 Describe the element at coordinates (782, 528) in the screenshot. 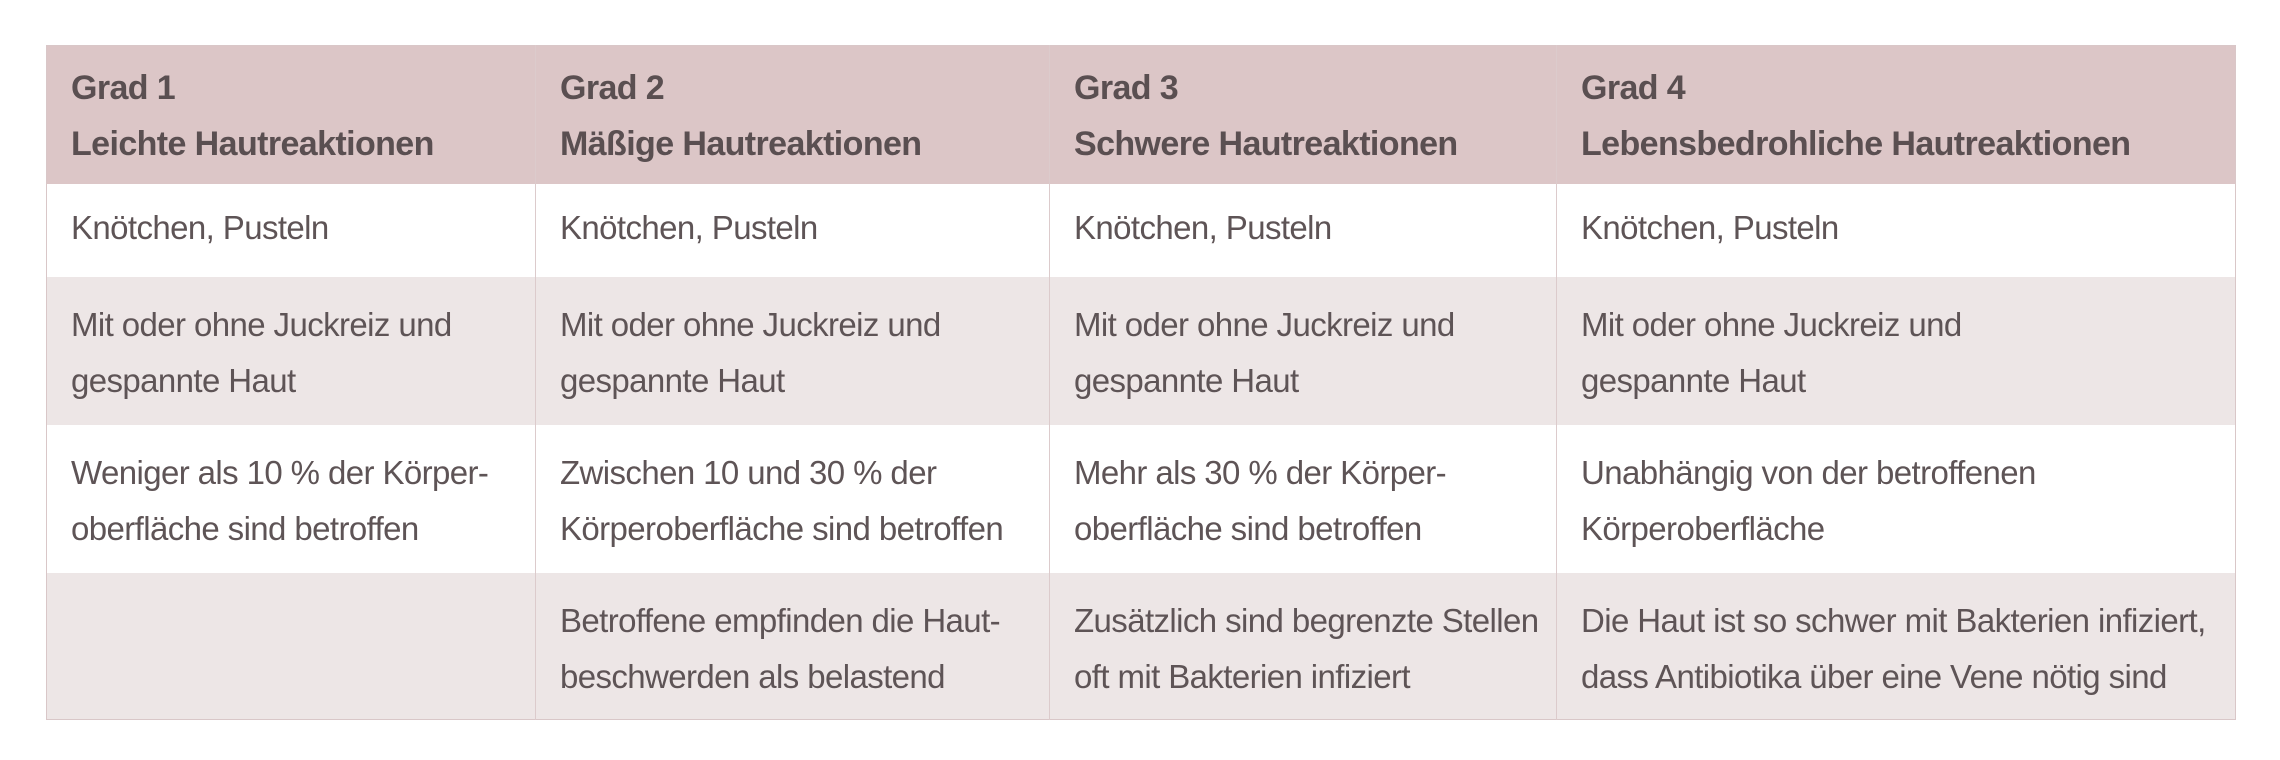

I see `cell-text: Körperoberfläche sind betroffen` at that location.